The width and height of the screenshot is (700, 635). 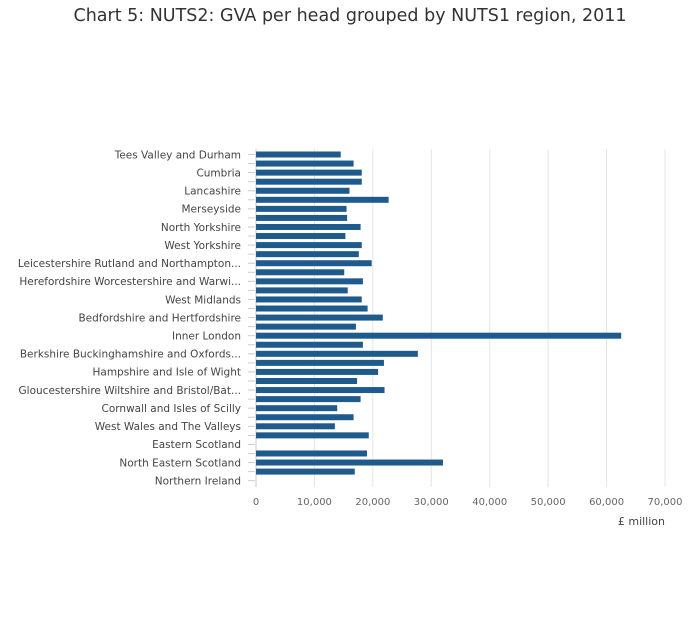 I want to click on y-tick-label: West Midlands, so click(x=203, y=300).